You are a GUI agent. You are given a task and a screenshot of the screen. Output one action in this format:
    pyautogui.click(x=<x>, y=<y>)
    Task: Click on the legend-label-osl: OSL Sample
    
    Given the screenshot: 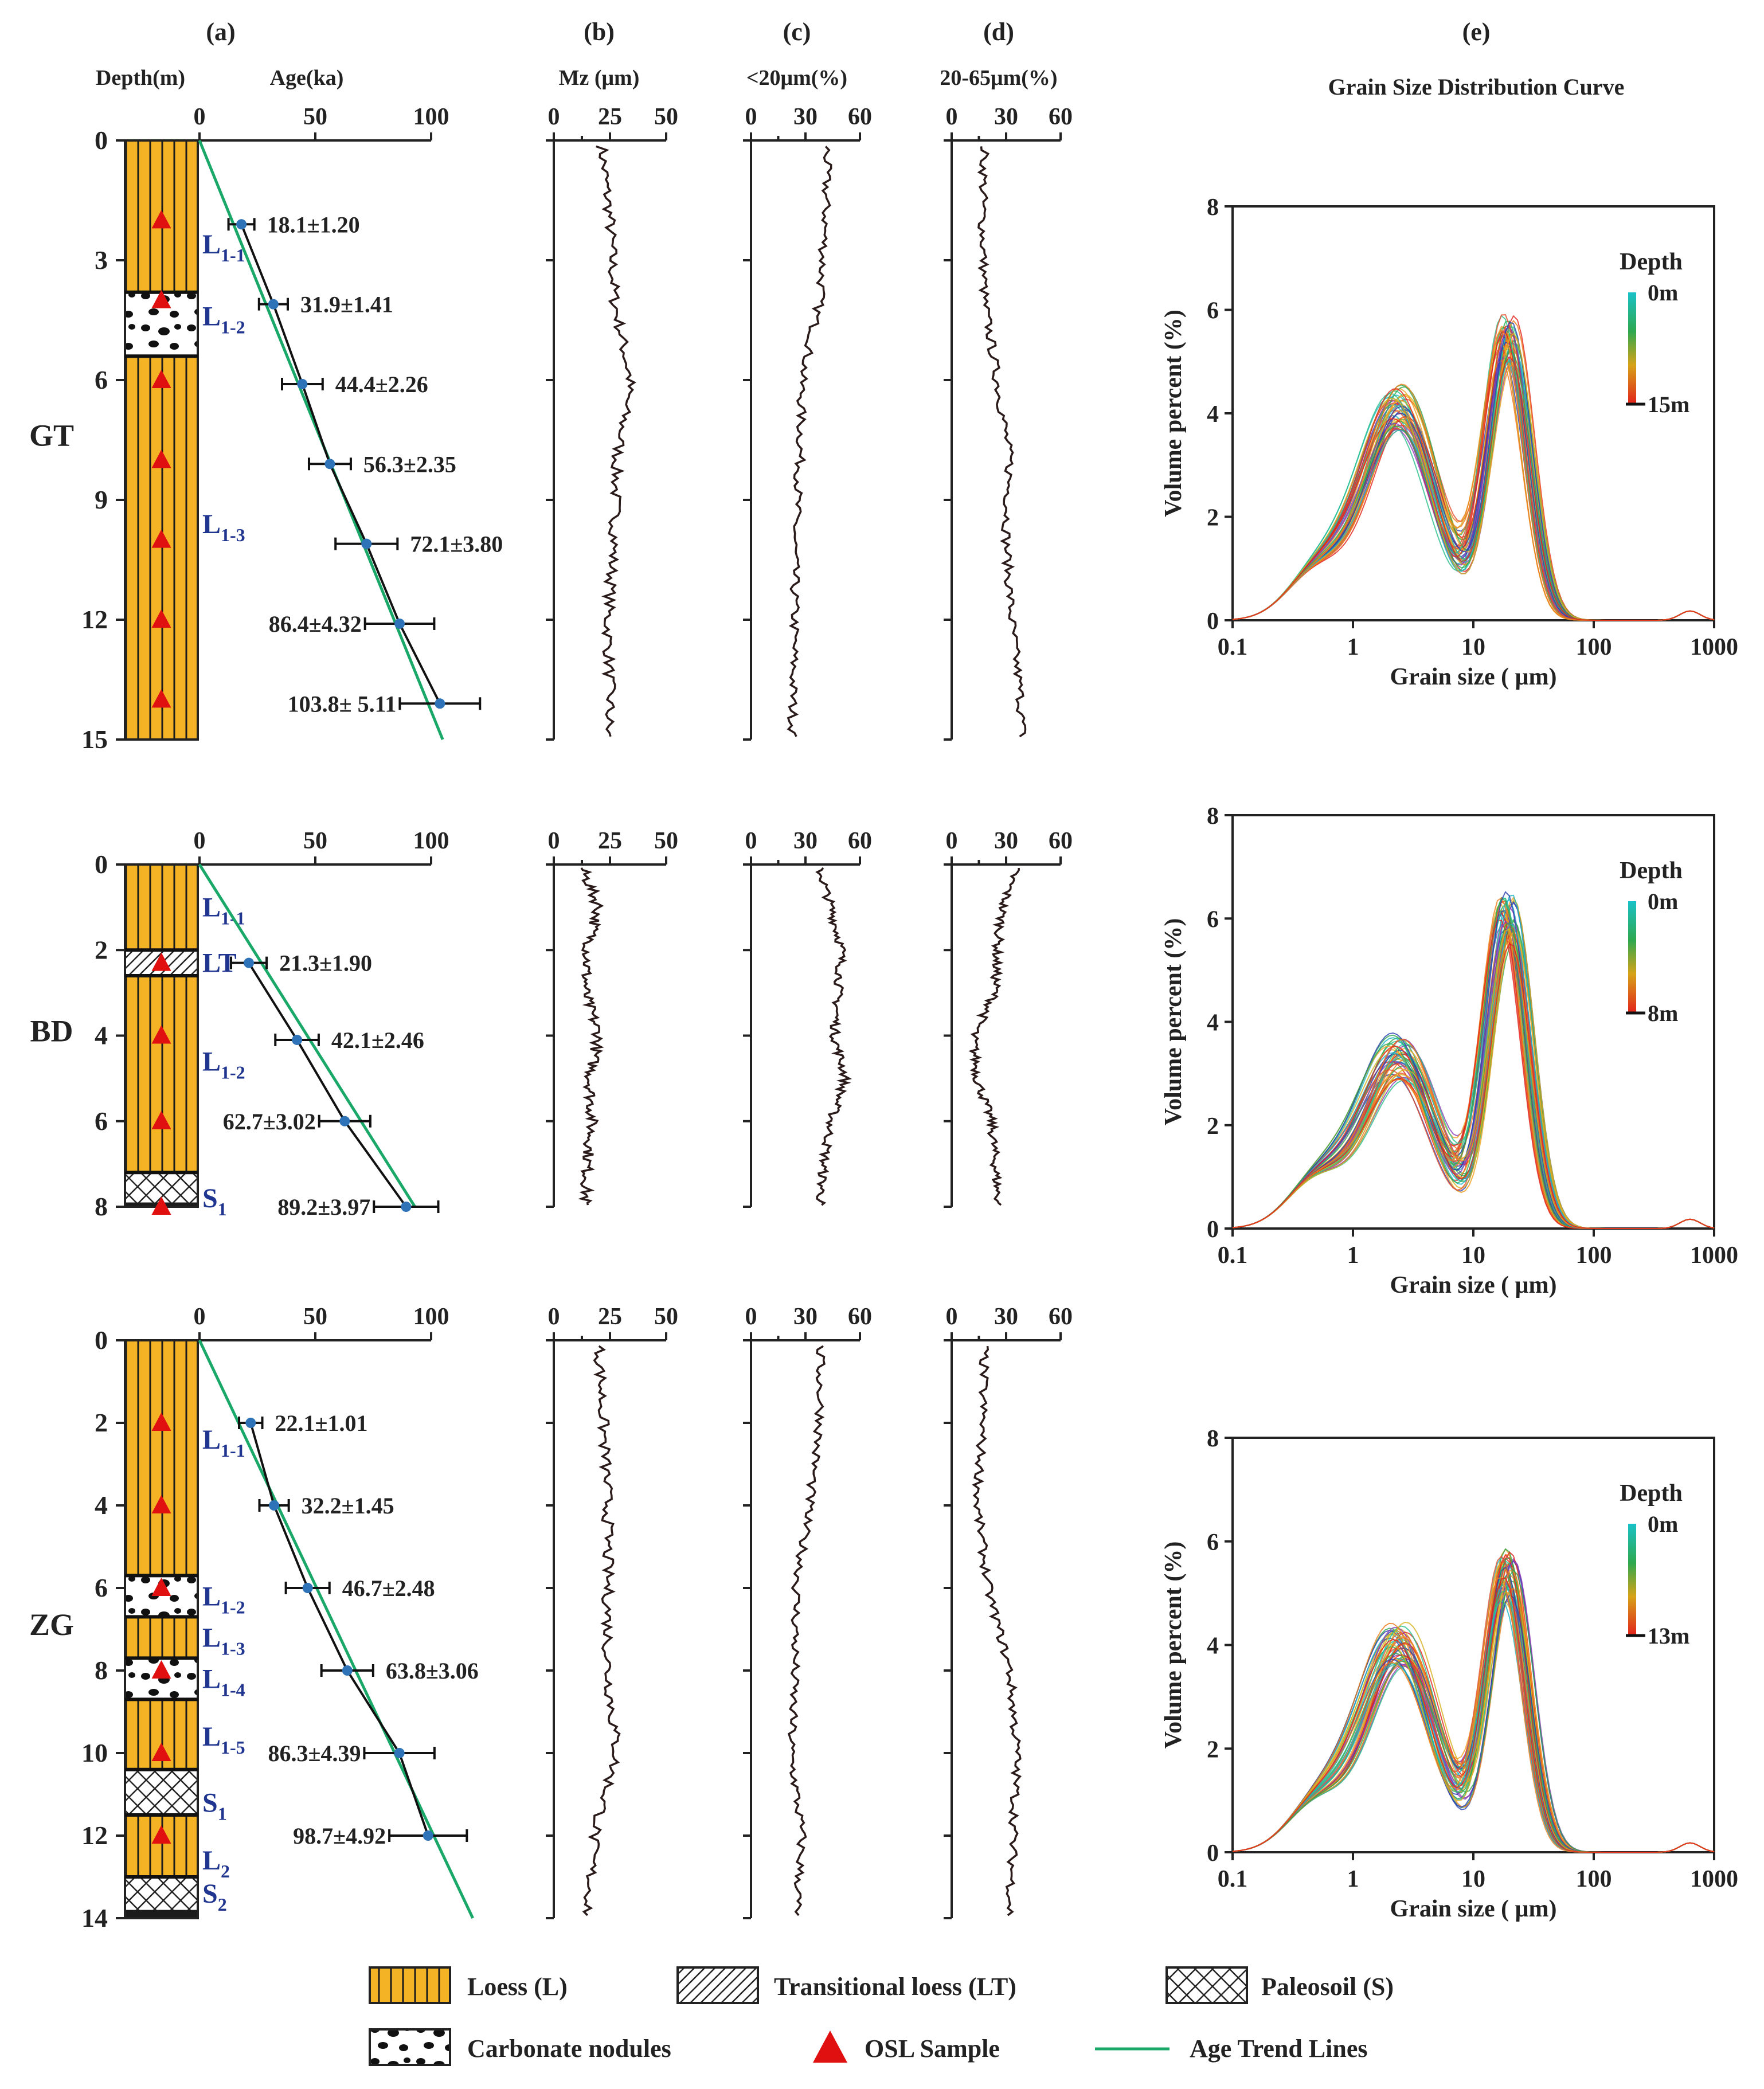 What is the action you would take?
    pyautogui.click(x=933, y=2049)
    